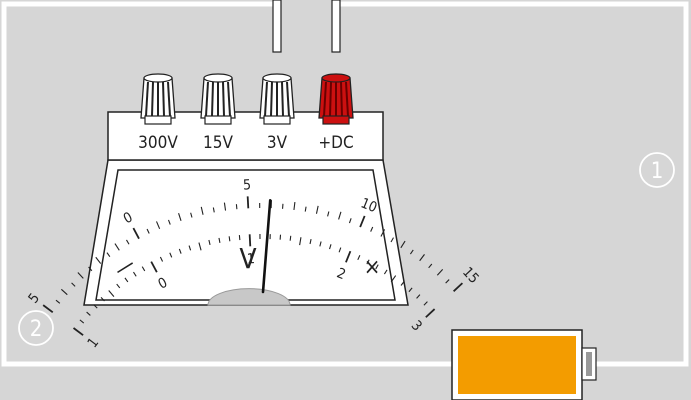 This screenshot has width=691, height=400. I want to click on needle, so click(266, 246).